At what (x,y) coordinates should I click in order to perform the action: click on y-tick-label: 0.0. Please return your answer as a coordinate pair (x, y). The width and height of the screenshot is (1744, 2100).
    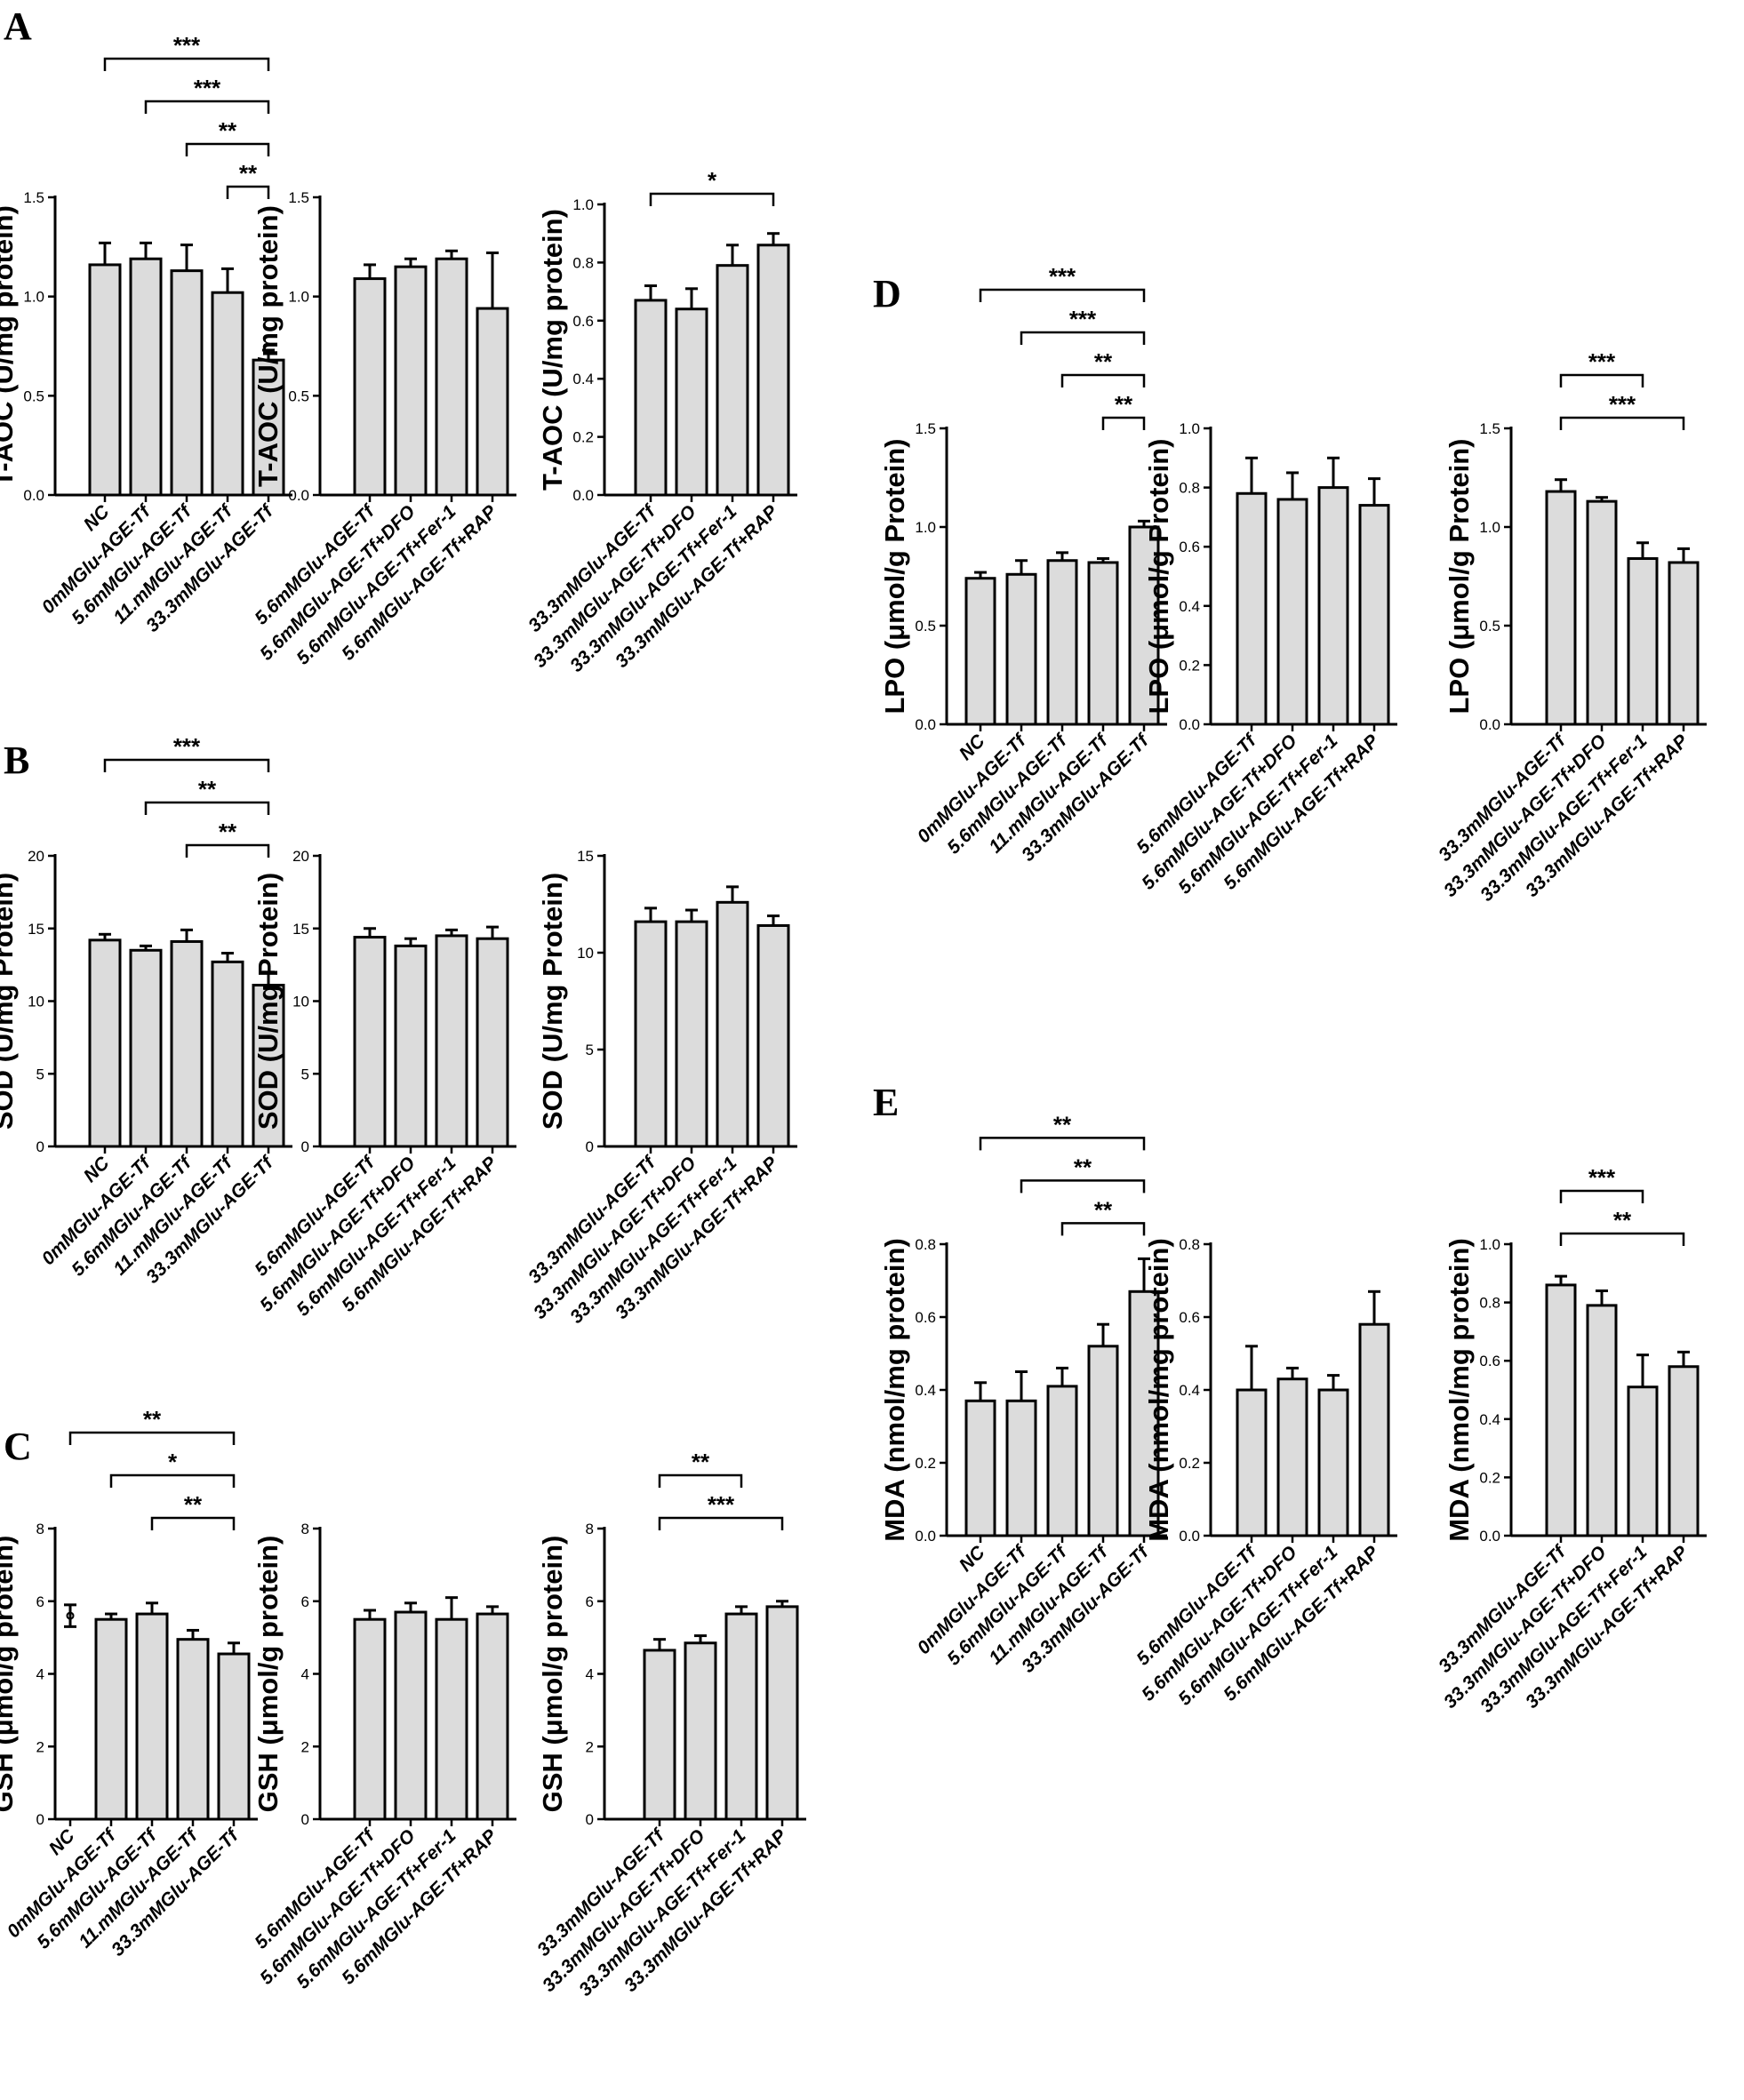
    Looking at the image, I should click on (298, 495).